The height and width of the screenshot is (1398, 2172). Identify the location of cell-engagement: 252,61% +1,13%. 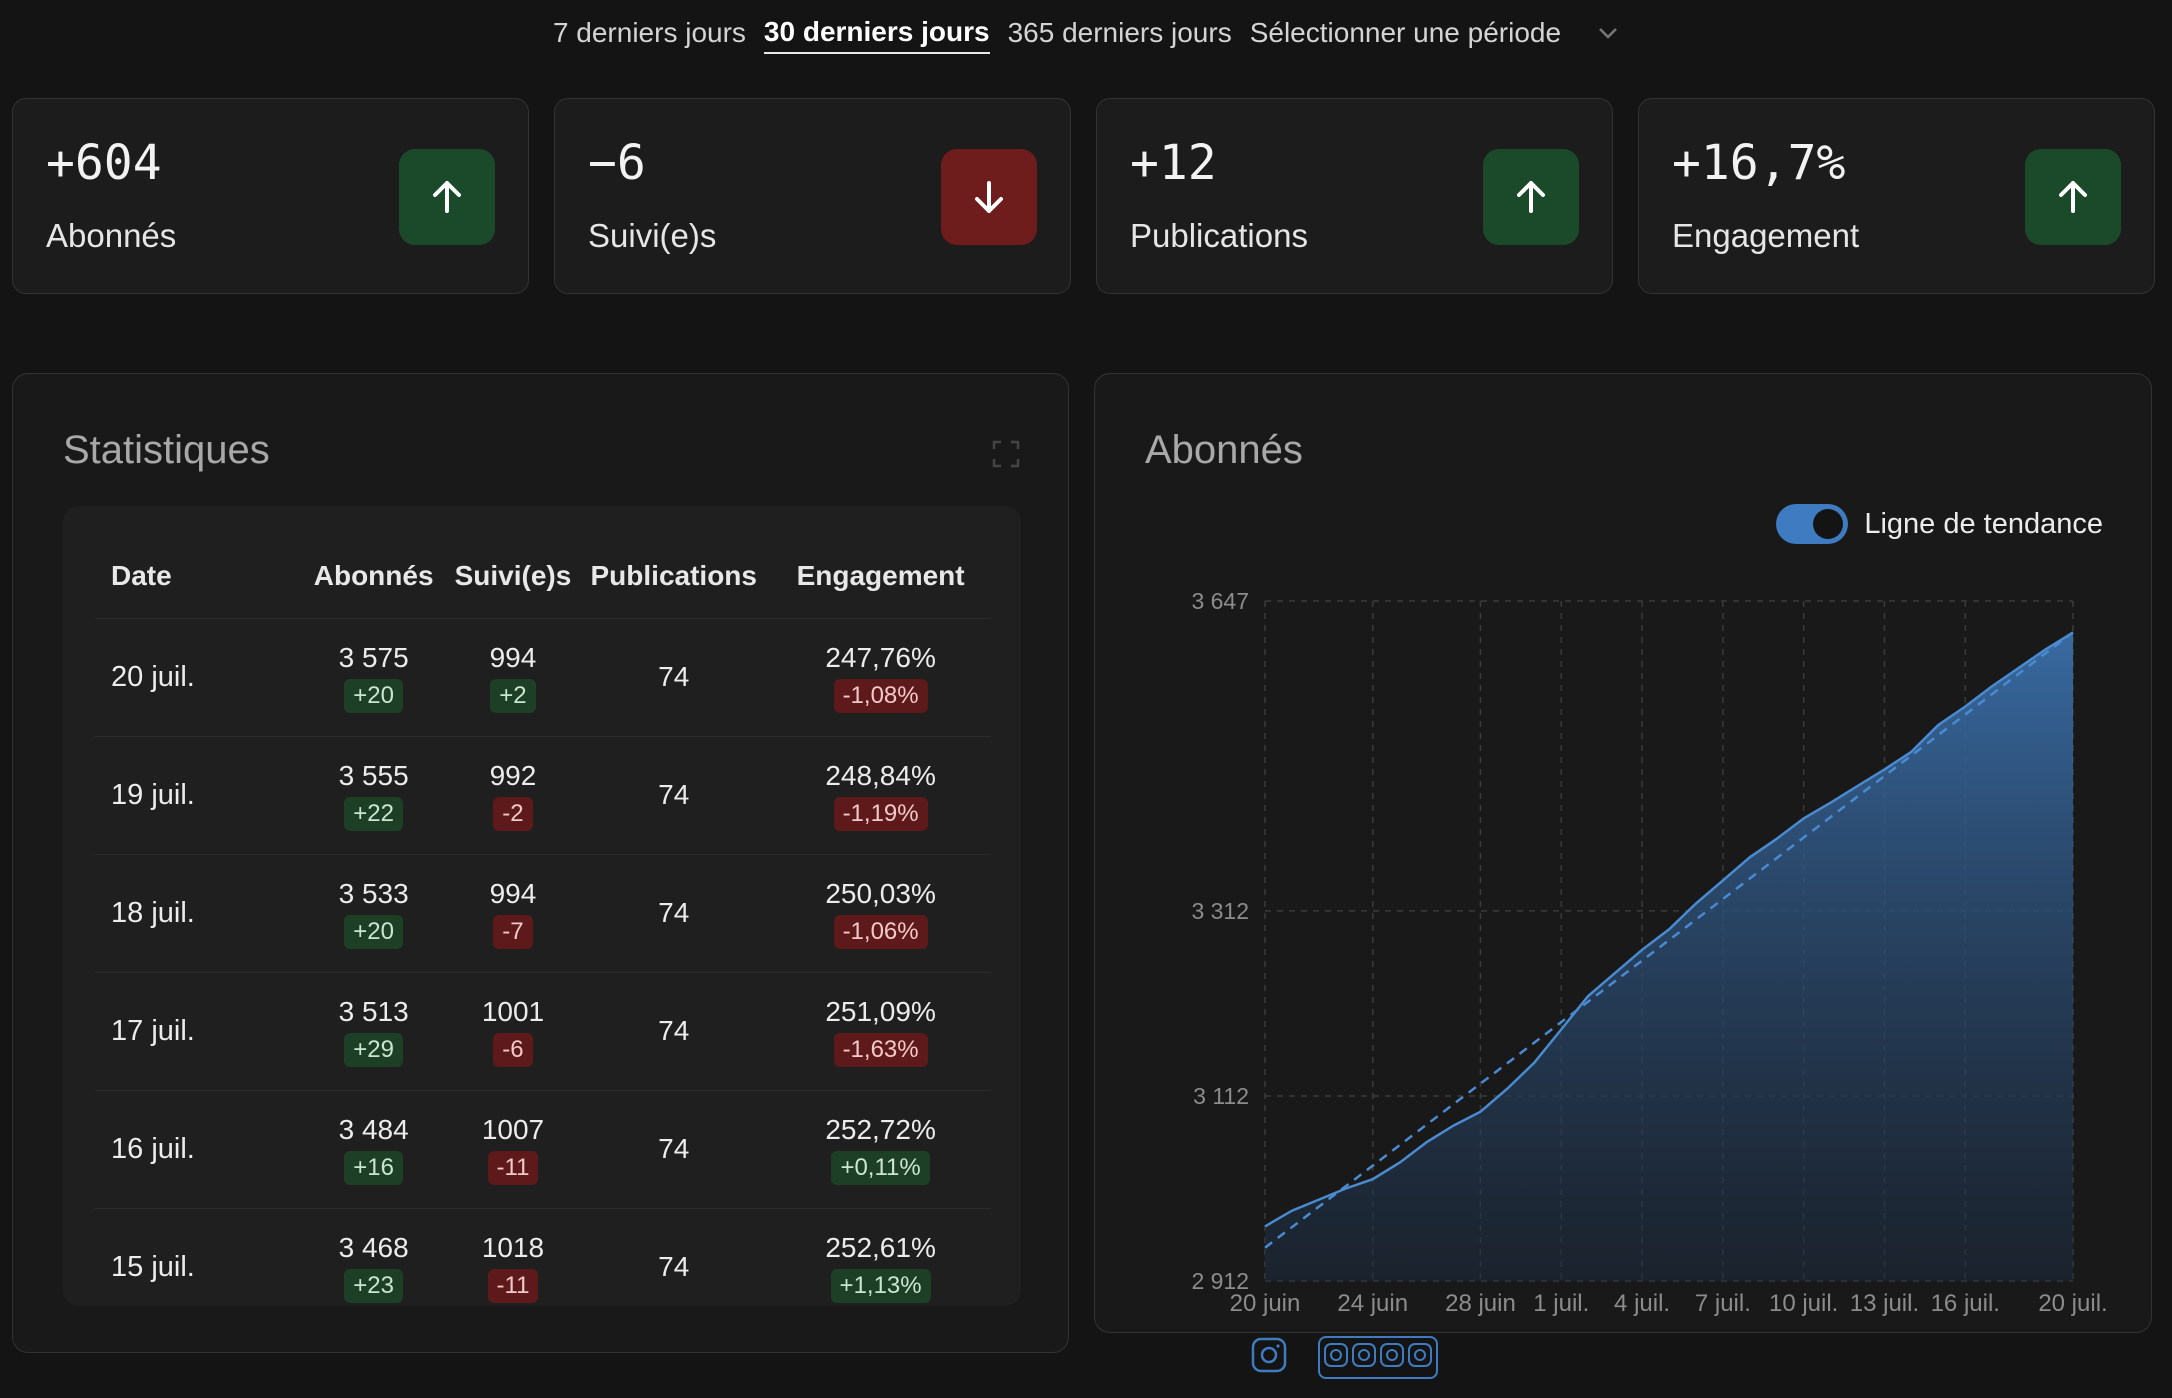
(880, 1257).